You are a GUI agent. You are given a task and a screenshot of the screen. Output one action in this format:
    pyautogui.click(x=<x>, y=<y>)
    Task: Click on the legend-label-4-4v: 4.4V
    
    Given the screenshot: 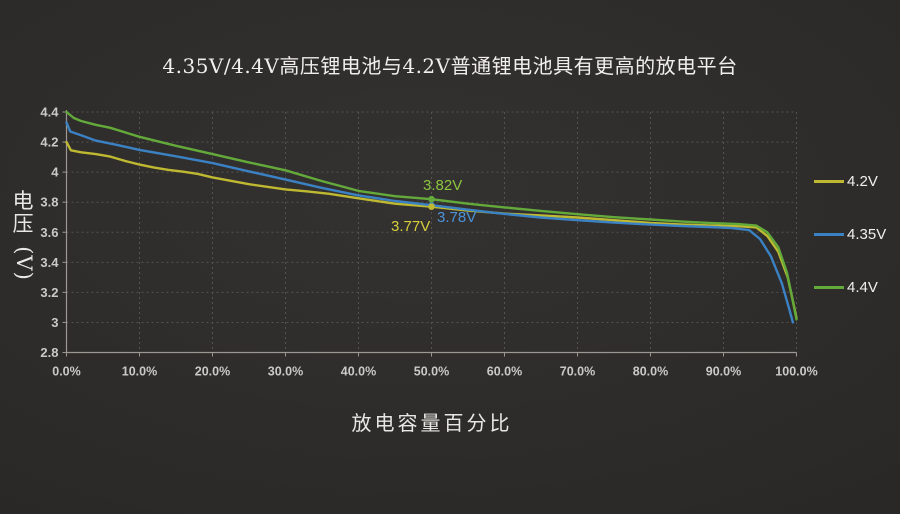 What is the action you would take?
    pyautogui.click(x=862, y=287)
    